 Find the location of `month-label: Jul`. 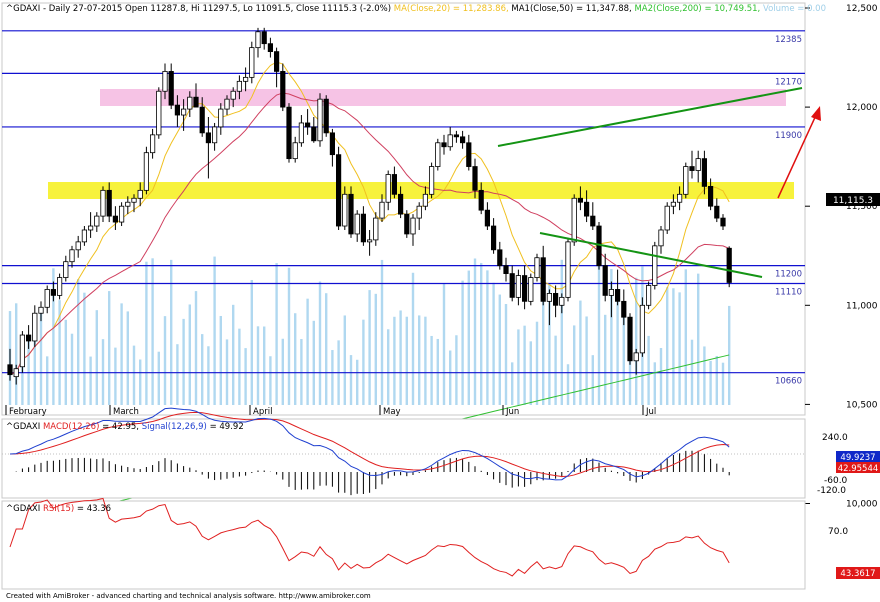

month-label: Jul is located at coordinates (650, 412).